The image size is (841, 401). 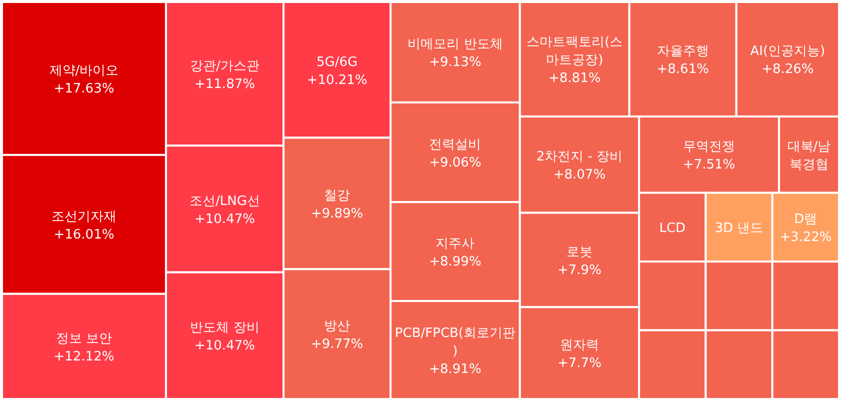 I want to click on data-label: +7.9%, so click(x=580, y=270).